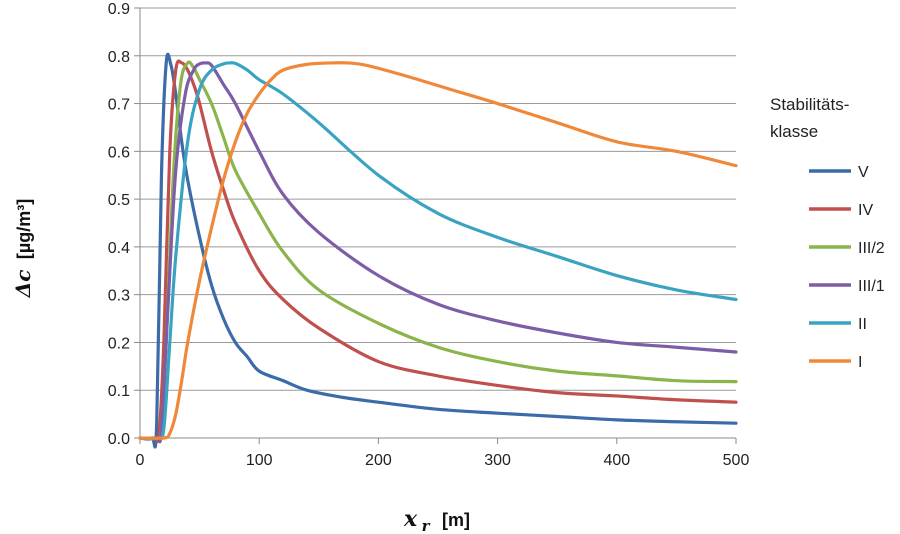  What do you see at coordinates (259, 460) in the screenshot?
I see `x-tick-label-1: 100` at bounding box center [259, 460].